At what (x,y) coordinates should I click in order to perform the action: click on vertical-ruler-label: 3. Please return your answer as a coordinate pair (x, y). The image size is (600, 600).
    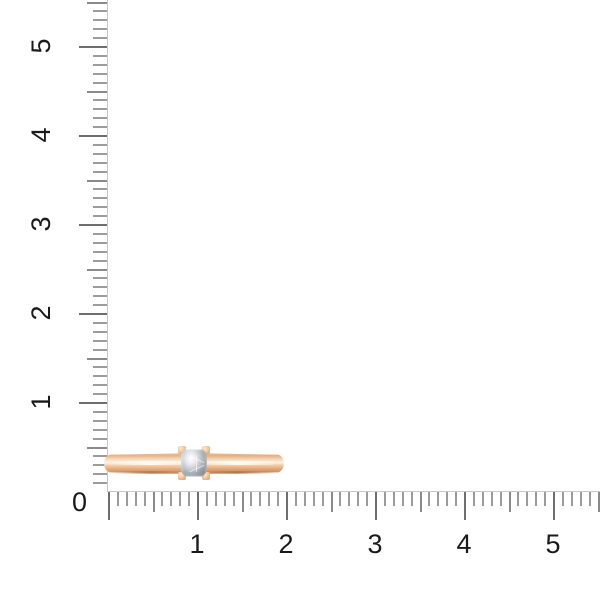
    Looking at the image, I should click on (41, 224).